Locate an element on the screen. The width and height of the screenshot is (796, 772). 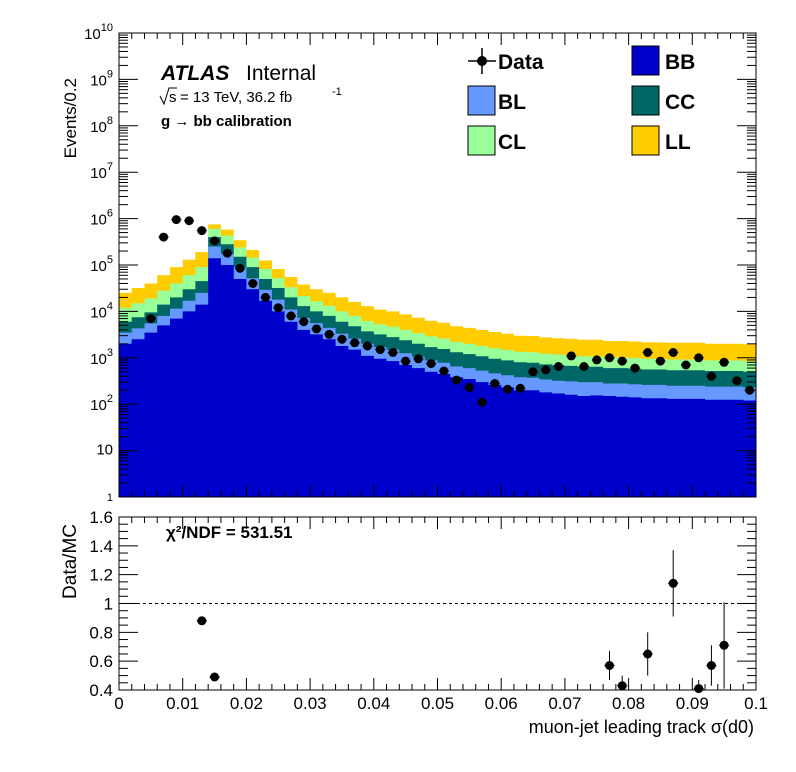
sqrt-s-text: s is located at coordinates (173, 97).